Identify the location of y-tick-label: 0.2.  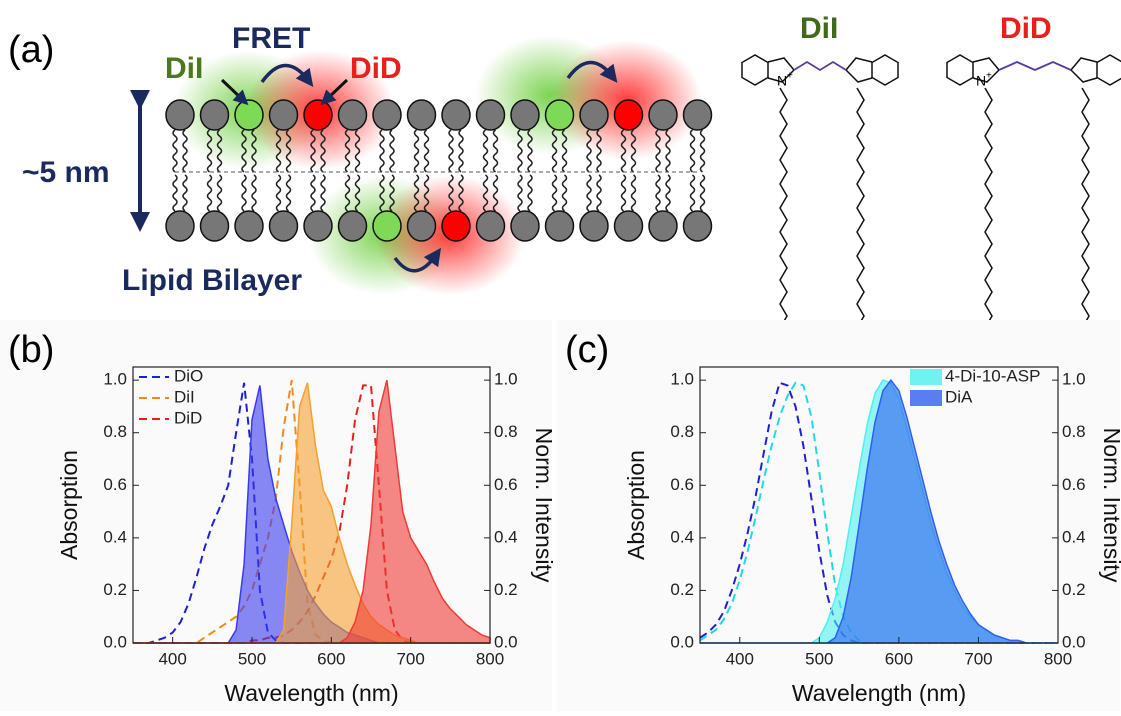
(682, 589).